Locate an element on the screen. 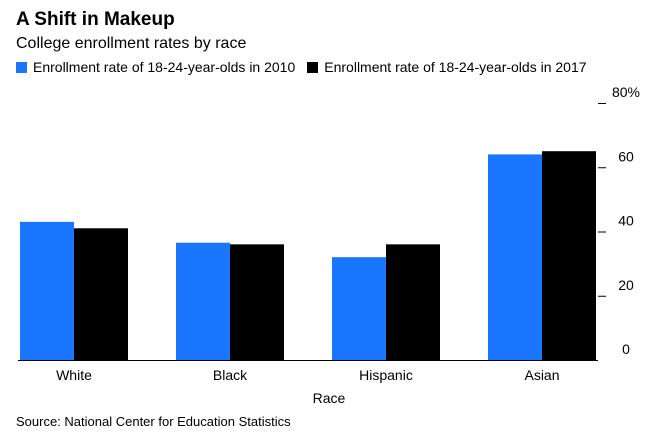 The width and height of the screenshot is (653, 446). x-tick-label-hispanic: Hispanic is located at coordinates (386, 375).